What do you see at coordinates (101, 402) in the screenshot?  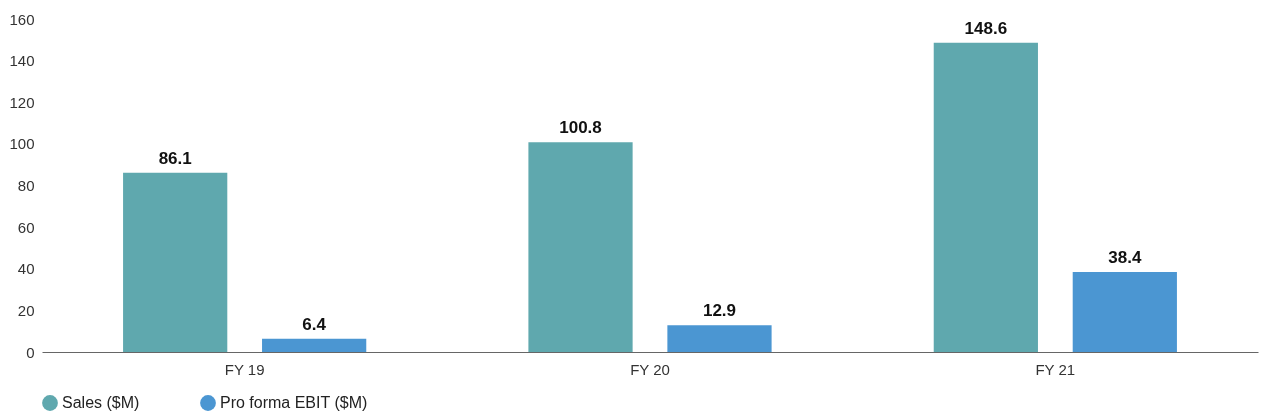 I see `legend-label: Sales ($M)` at bounding box center [101, 402].